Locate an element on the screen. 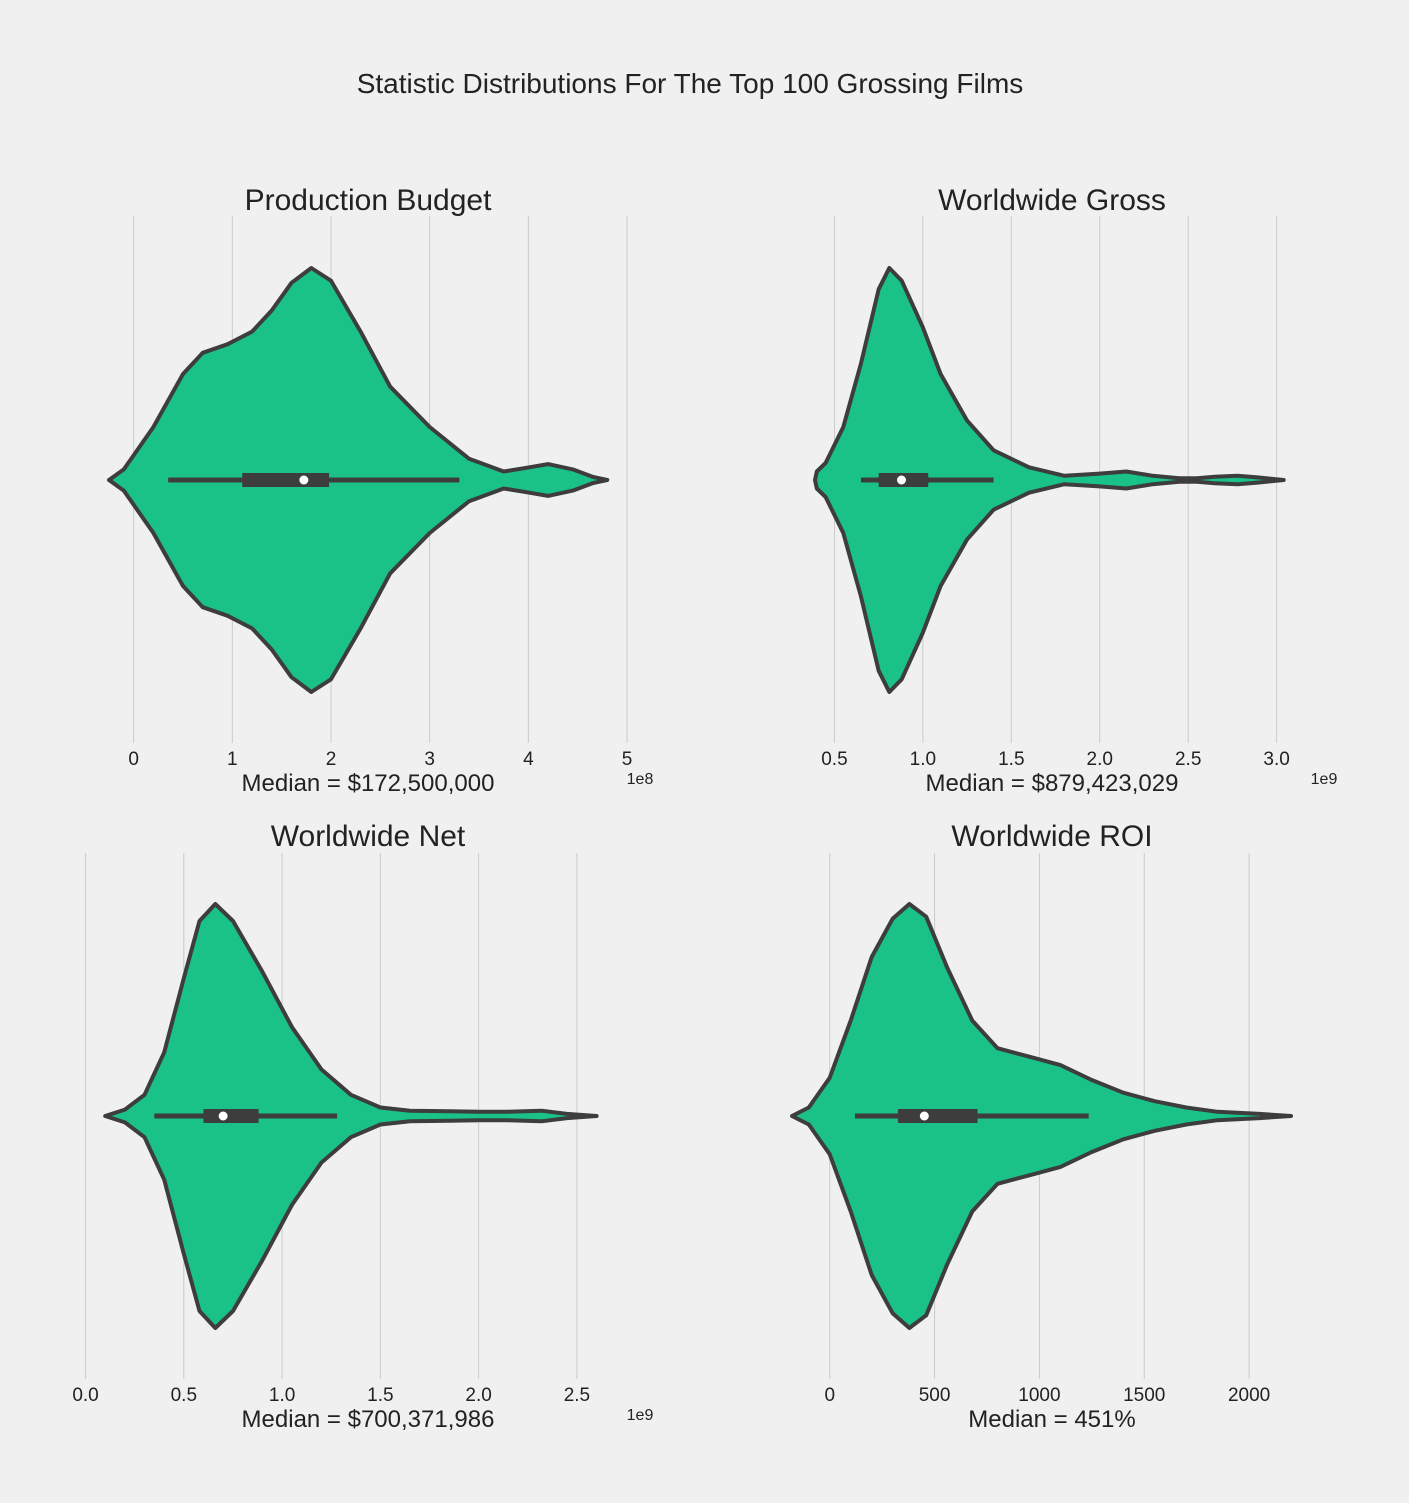 This screenshot has height=1503, width=1409. x-axis-label: Median = $879,423,029 is located at coordinates (1052, 783).